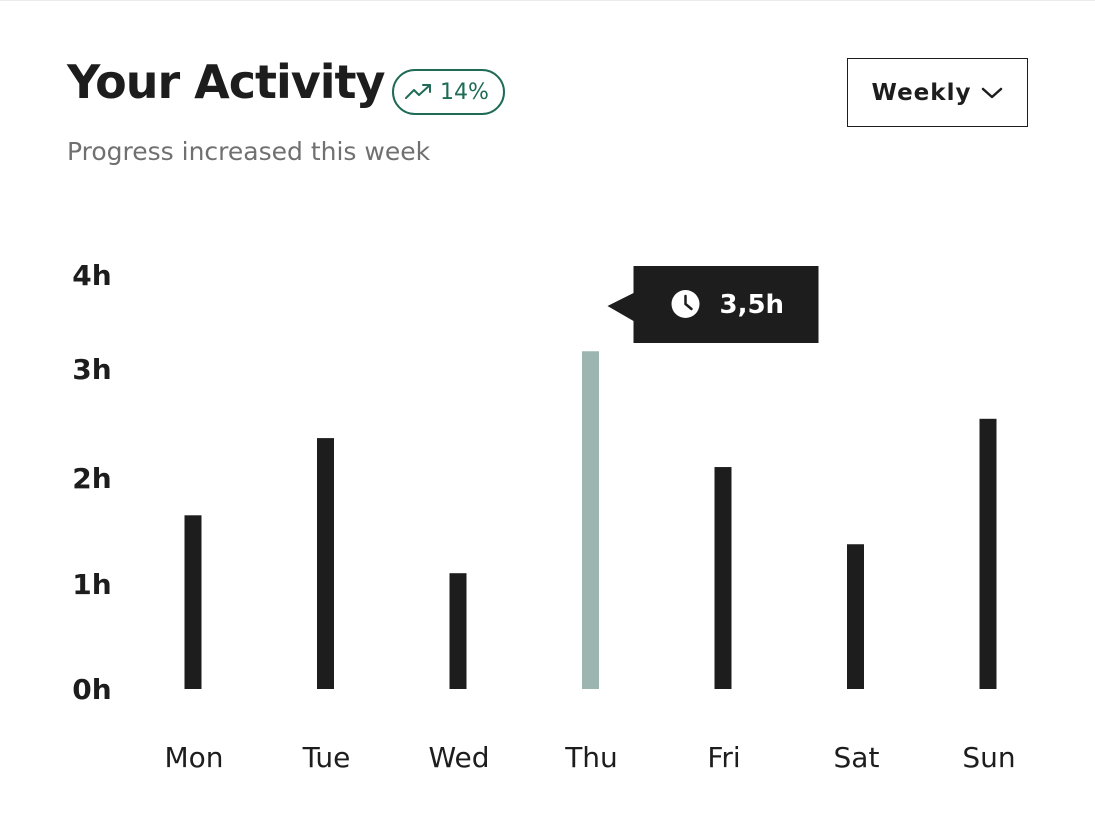 The width and height of the screenshot is (1095, 823). What do you see at coordinates (921, 92) in the screenshot?
I see `period-select-label: Weekly` at bounding box center [921, 92].